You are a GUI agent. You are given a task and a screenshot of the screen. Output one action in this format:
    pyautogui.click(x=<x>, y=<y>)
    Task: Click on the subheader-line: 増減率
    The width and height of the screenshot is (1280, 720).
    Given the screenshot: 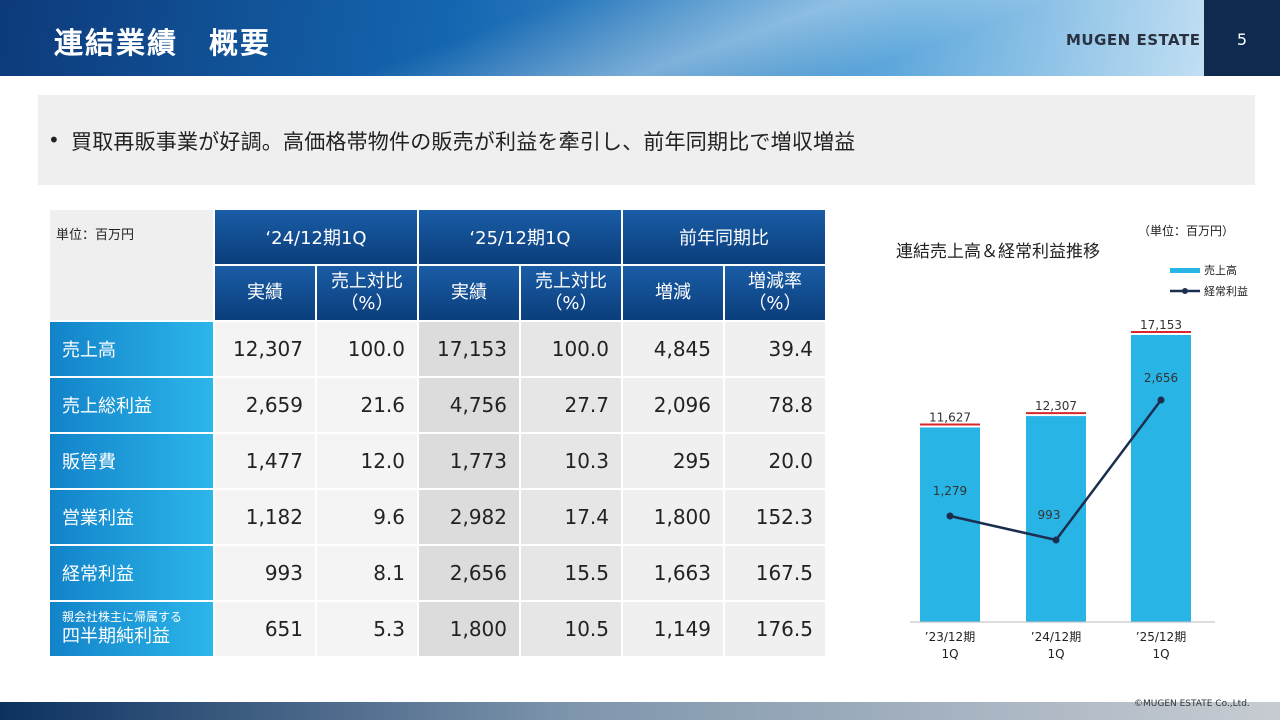 What is the action you would take?
    pyautogui.click(x=775, y=281)
    